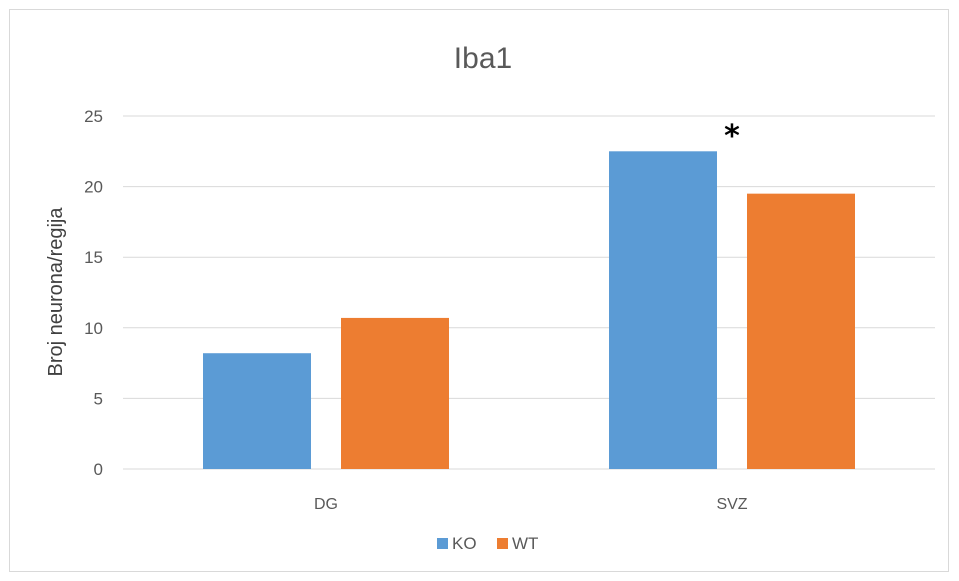 This screenshot has width=959, height=581. What do you see at coordinates (56, 292) in the screenshot?
I see `y-axis-title: Broj neurona/regija` at bounding box center [56, 292].